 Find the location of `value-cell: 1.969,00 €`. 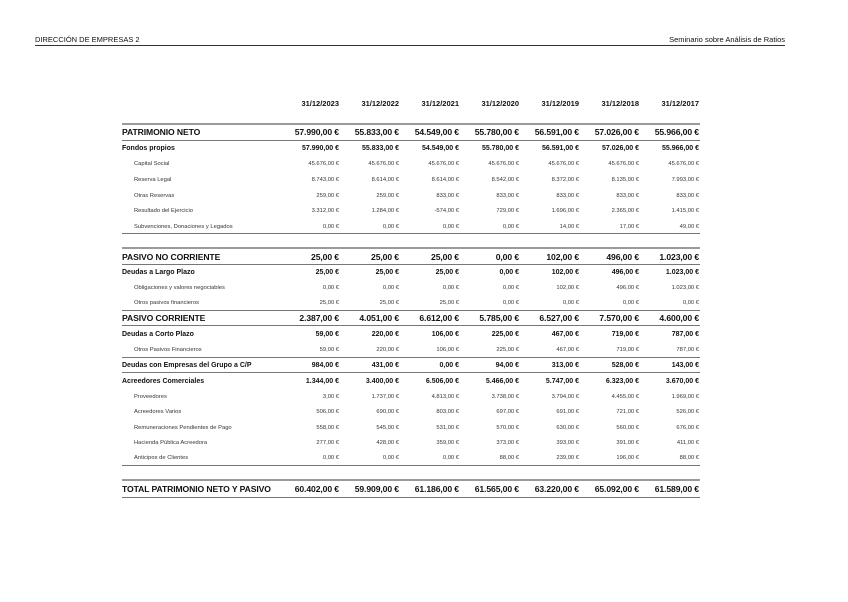

value-cell: 1.969,00 € is located at coordinates (685, 397).